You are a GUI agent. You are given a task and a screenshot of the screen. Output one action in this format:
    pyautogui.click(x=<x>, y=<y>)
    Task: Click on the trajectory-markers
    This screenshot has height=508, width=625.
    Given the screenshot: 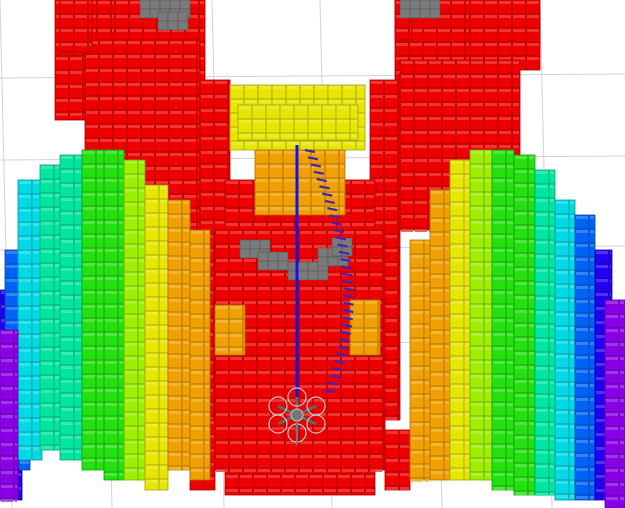 What is the action you would take?
    pyautogui.click(x=329, y=271)
    